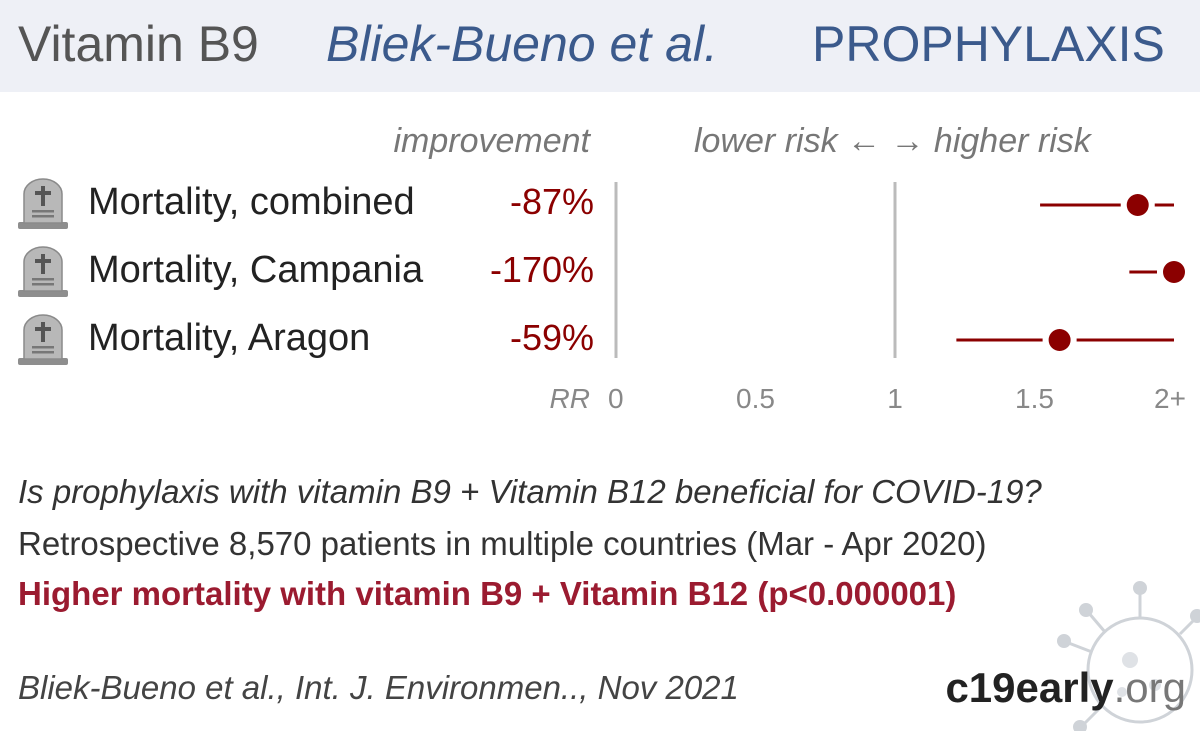  Describe the element at coordinates (522, 44) in the screenshot. I see `study-title: Bliek-Bueno et al.` at that location.